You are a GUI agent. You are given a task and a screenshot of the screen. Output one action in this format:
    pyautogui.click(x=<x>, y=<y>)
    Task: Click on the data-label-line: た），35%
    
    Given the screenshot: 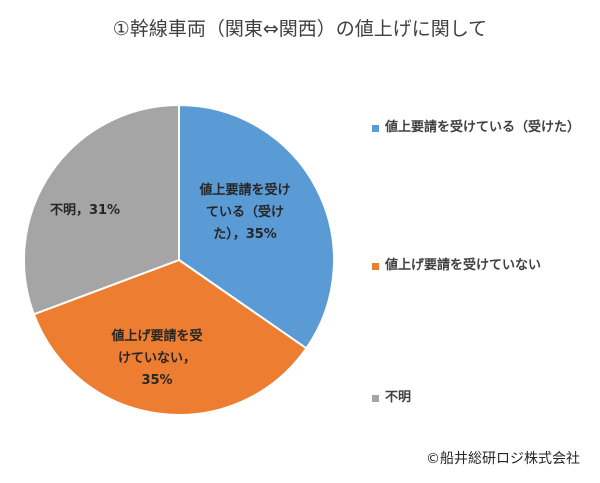 What is the action you would take?
    pyautogui.click(x=245, y=234)
    